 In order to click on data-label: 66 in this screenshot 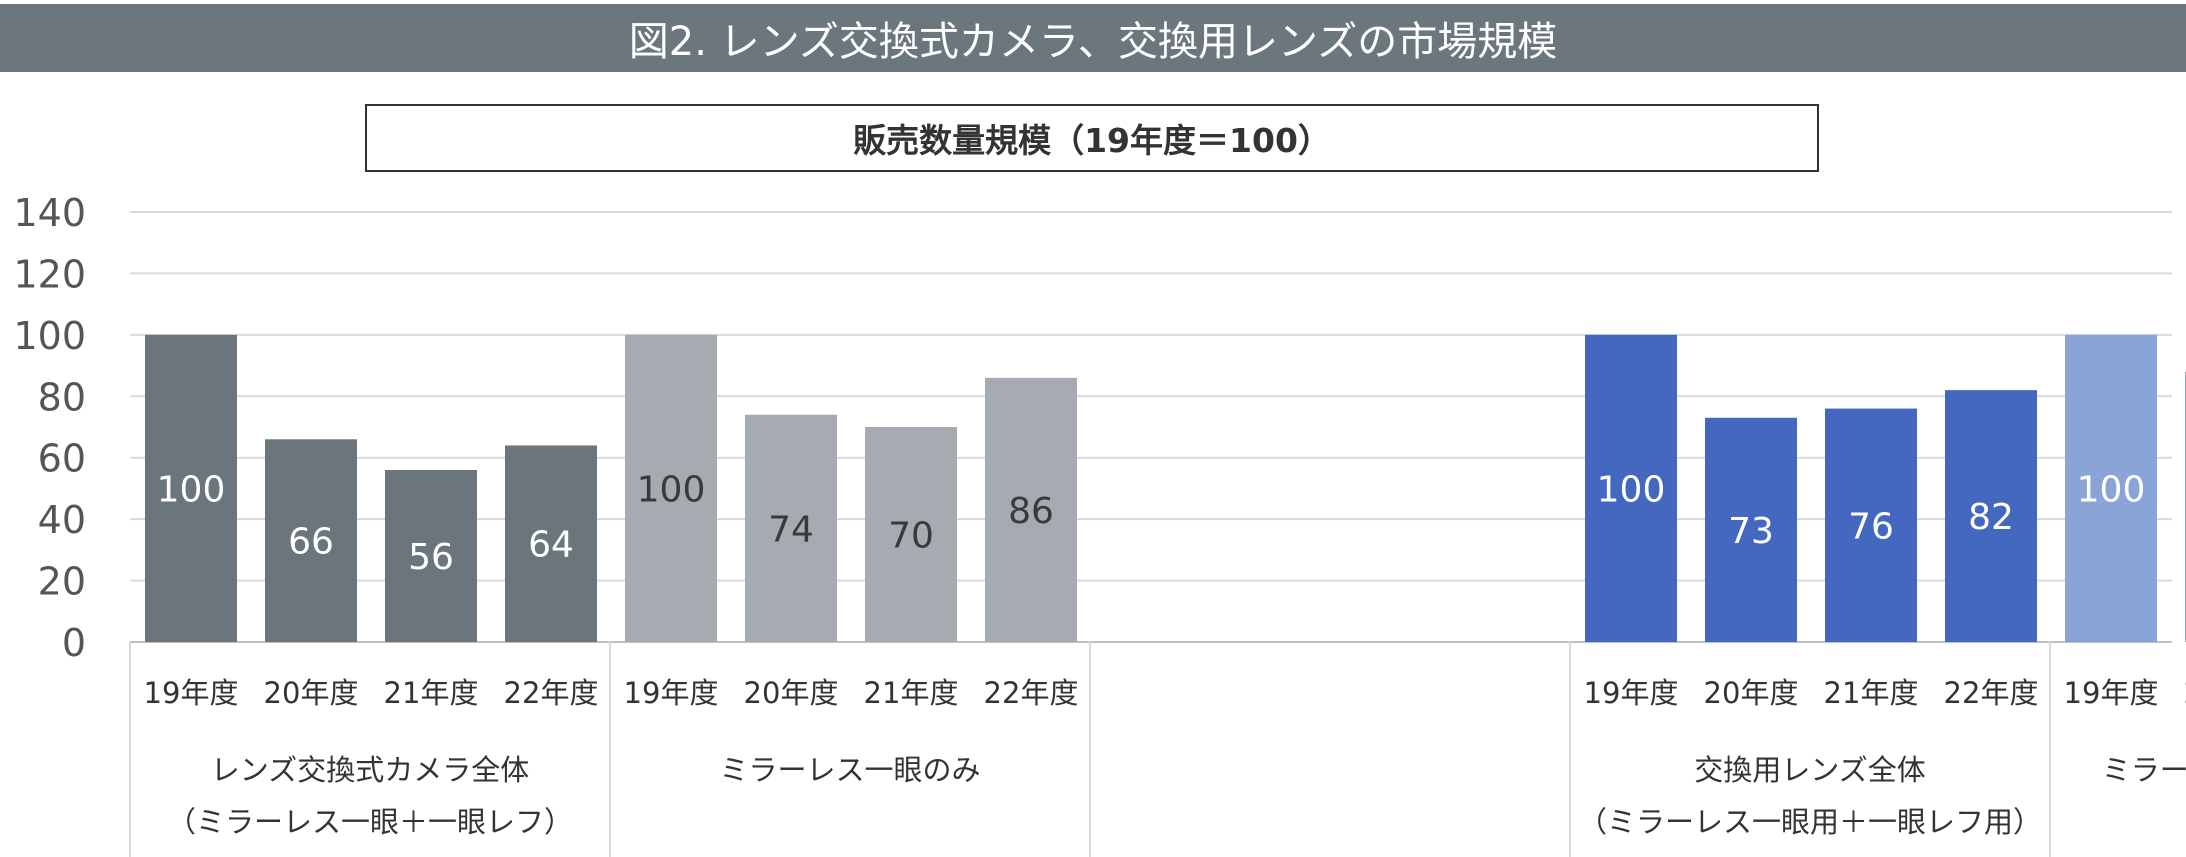, I will do `click(311, 542)`.